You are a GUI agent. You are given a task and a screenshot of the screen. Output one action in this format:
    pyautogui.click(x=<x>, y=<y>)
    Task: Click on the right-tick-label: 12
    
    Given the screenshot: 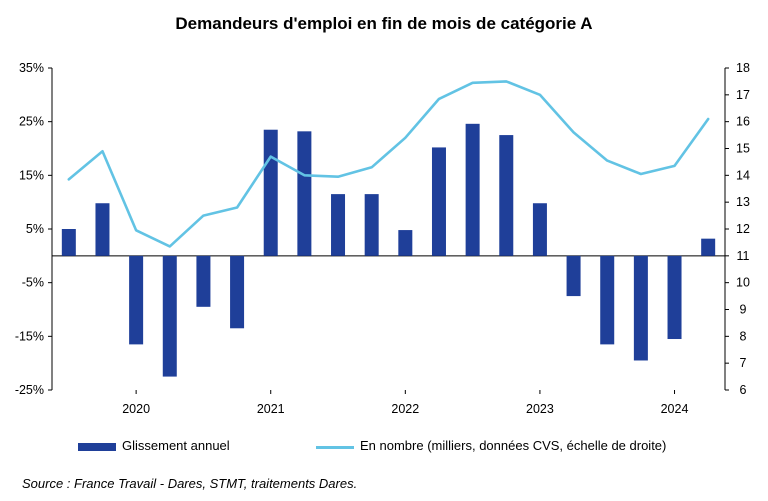 What is the action you would take?
    pyautogui.click(x=743, y=229)
    